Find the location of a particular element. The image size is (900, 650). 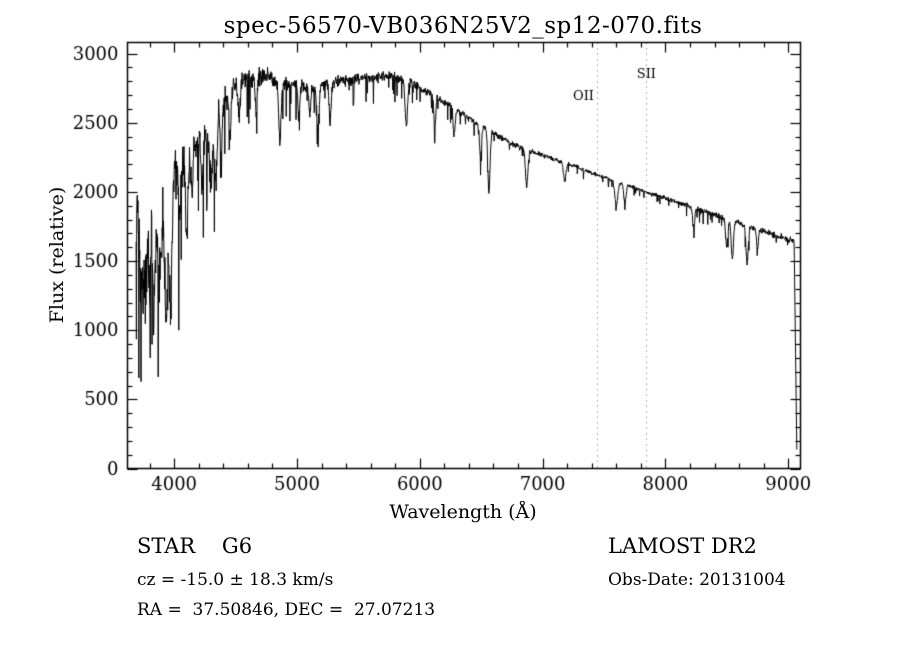

x-axis-label: Wavelength (Å) is located at coordinates (463, 512).